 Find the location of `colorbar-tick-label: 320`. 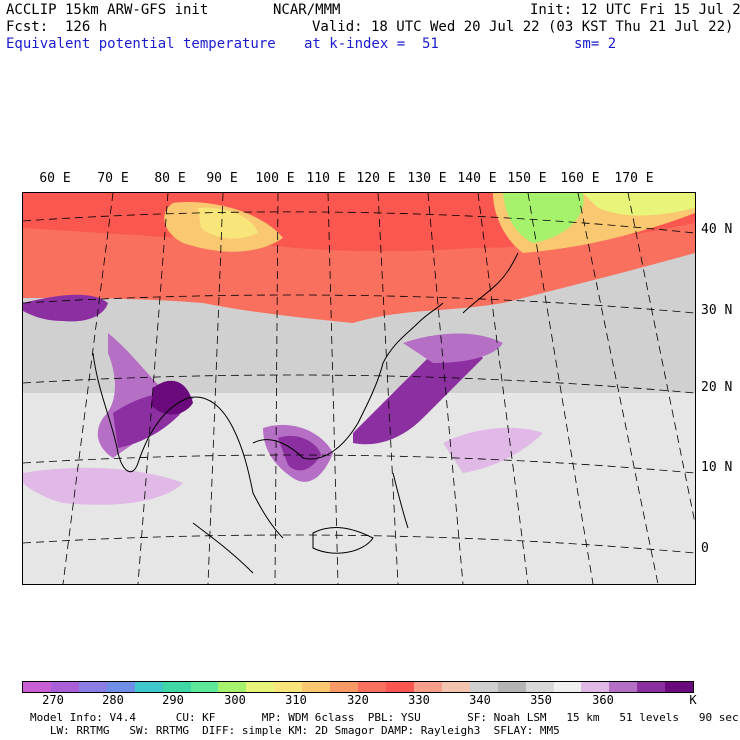

colorbar-tick-label: 320 is located at coordinates (358, 700).